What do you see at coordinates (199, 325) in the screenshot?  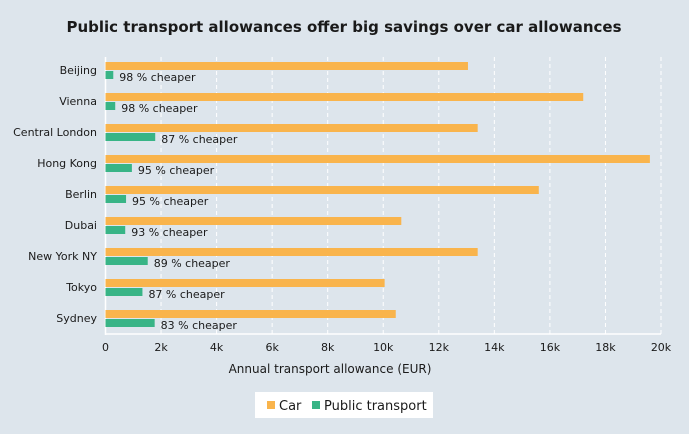 I see `savings-label: 83 % cheaper` at bounding box center [199, 325].